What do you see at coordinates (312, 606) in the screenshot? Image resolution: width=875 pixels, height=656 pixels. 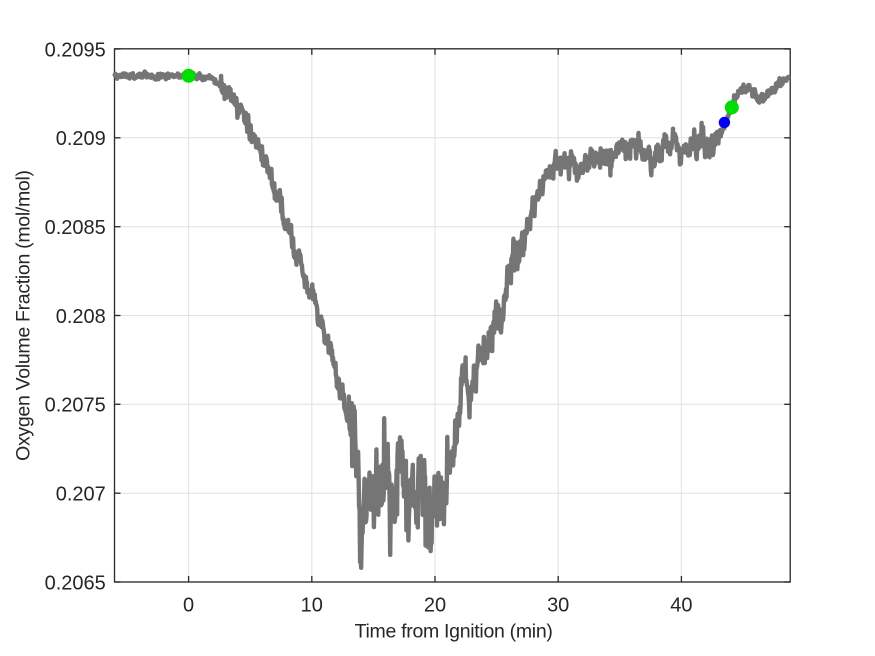 I see `svg-text: 10` at bounding box center [312, 606].